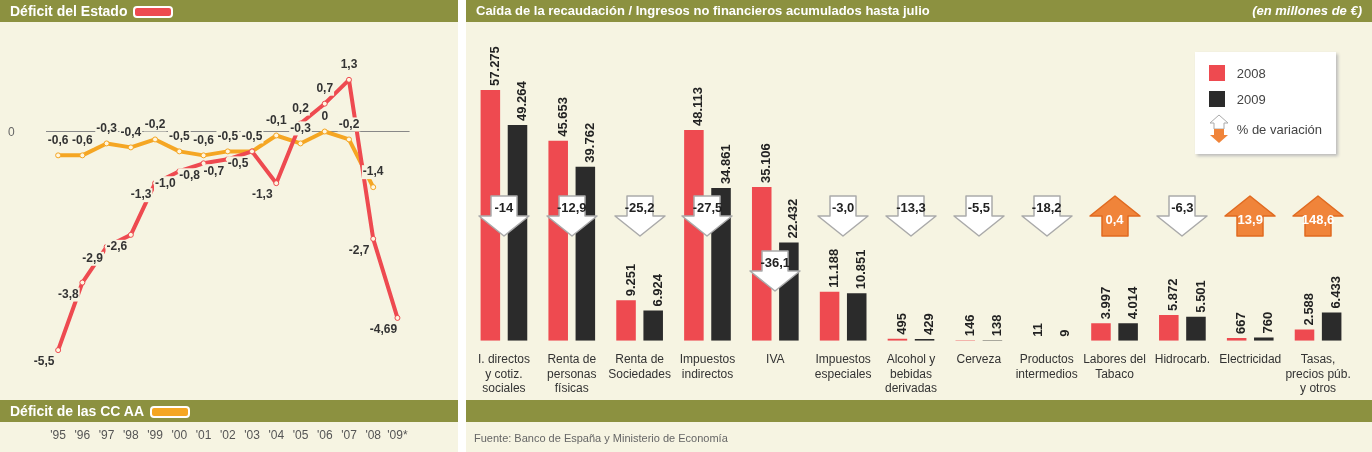 The height and width of the screenshot is (452, 1372). What do you see at coordinates (969, 325) in the screenshot?
I see `data-label: 146` at bounding box center [969, 325].